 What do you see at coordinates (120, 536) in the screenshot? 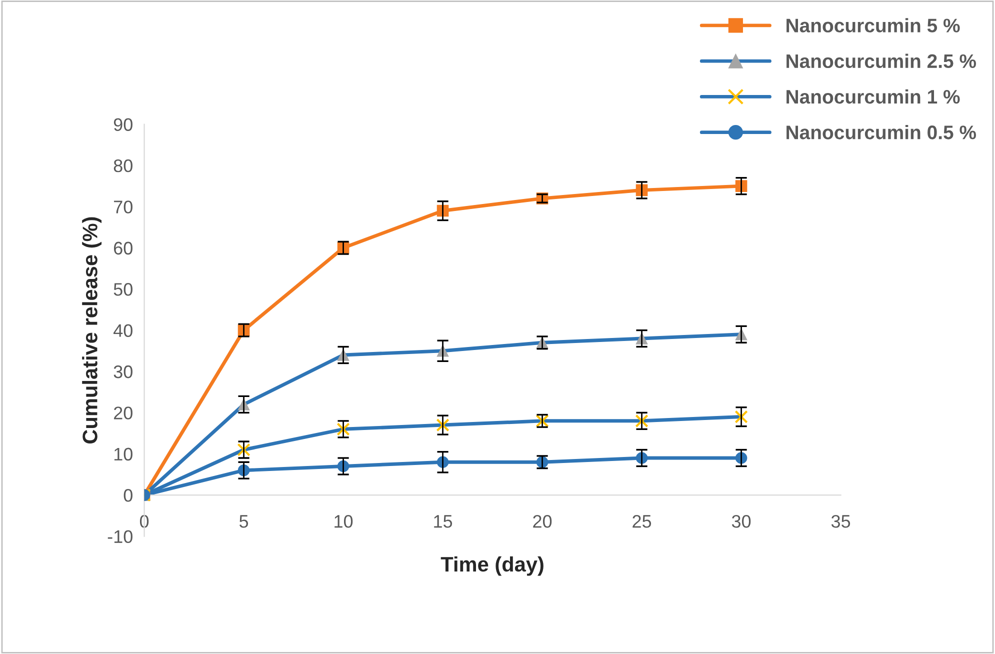
I see `y-tick-label: -10` at bounding box center [120, 536].